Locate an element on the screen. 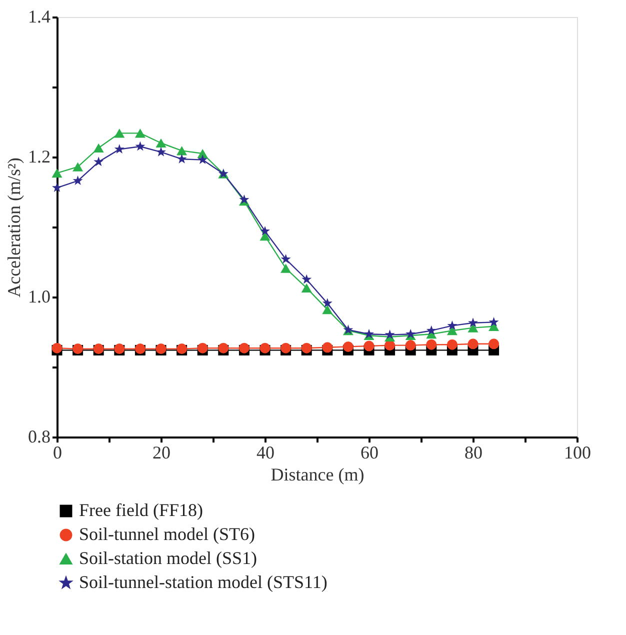 This screenshot has width=626, height=635. legend-label: Soil-tunnel model (ST6) is located at coordinates (167, 534).